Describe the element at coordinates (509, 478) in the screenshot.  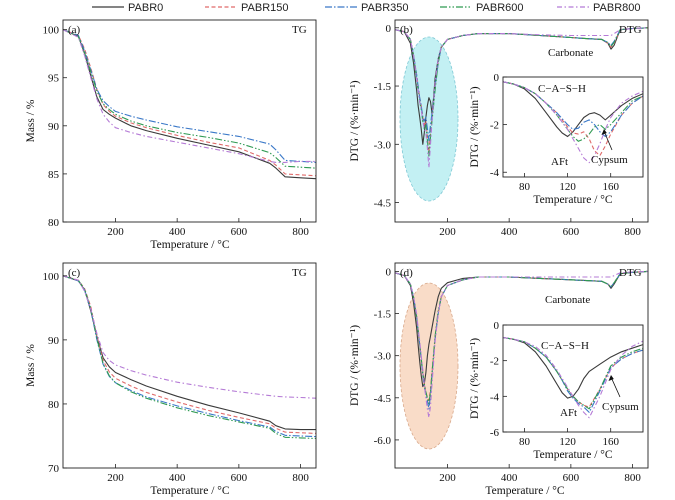
I see `x-tick-label-d: 400` at that location.